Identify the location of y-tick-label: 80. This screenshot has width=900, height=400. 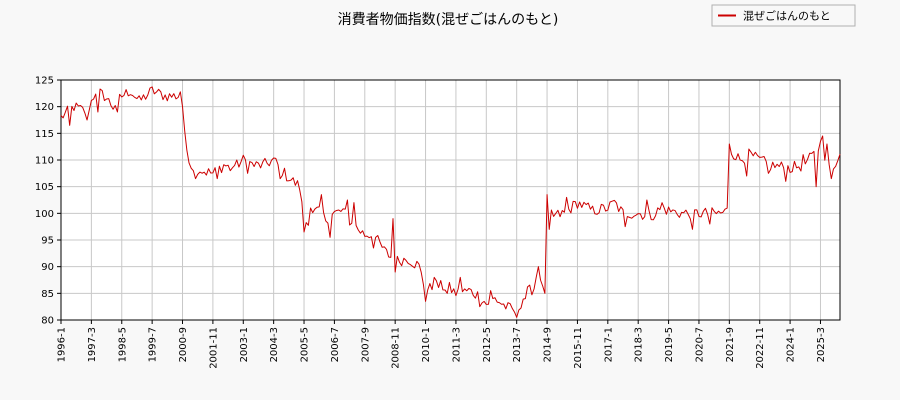
(47, 321).